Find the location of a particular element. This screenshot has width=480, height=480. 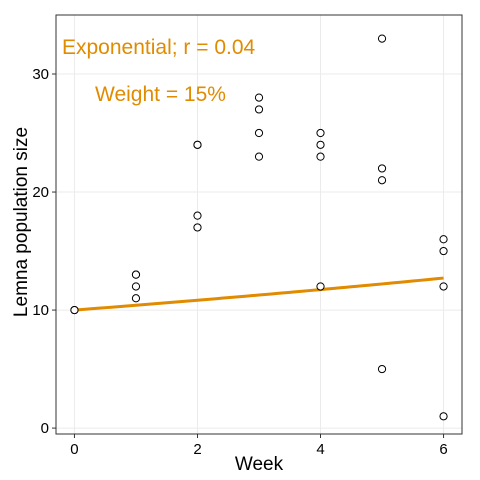

x-axis-title: Week is located at coordinates (259, 464).